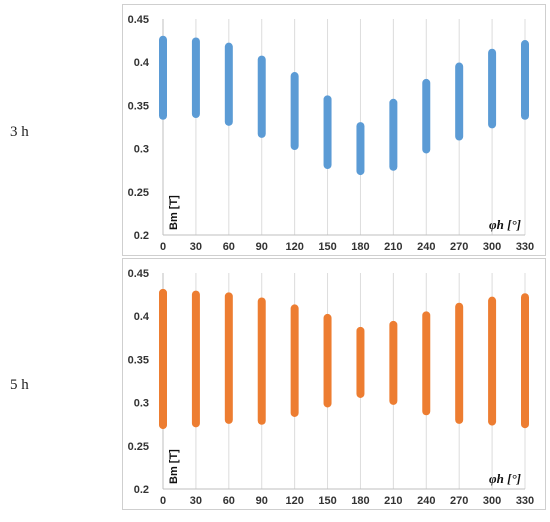  I want to click on row-label-3h: 3 h, so click(19, 132).